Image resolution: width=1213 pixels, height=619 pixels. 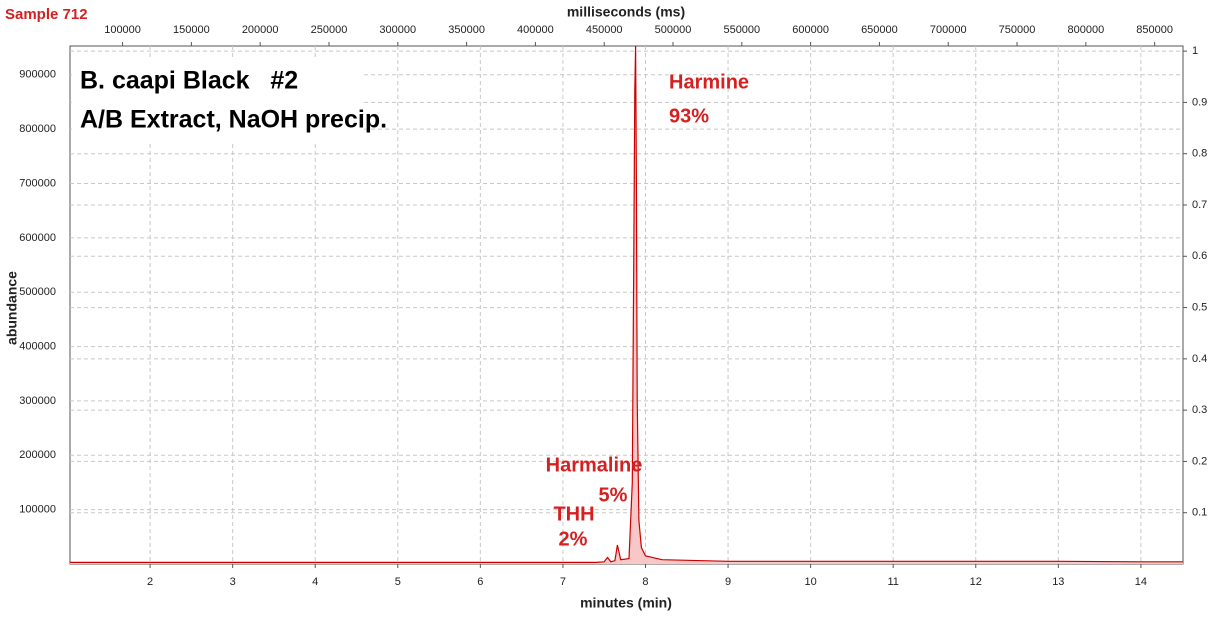 What do you see at coordinates (535, 30) in the screenshot?
I see `x2-tick-label: 400000` at bounding box center [535, 30].